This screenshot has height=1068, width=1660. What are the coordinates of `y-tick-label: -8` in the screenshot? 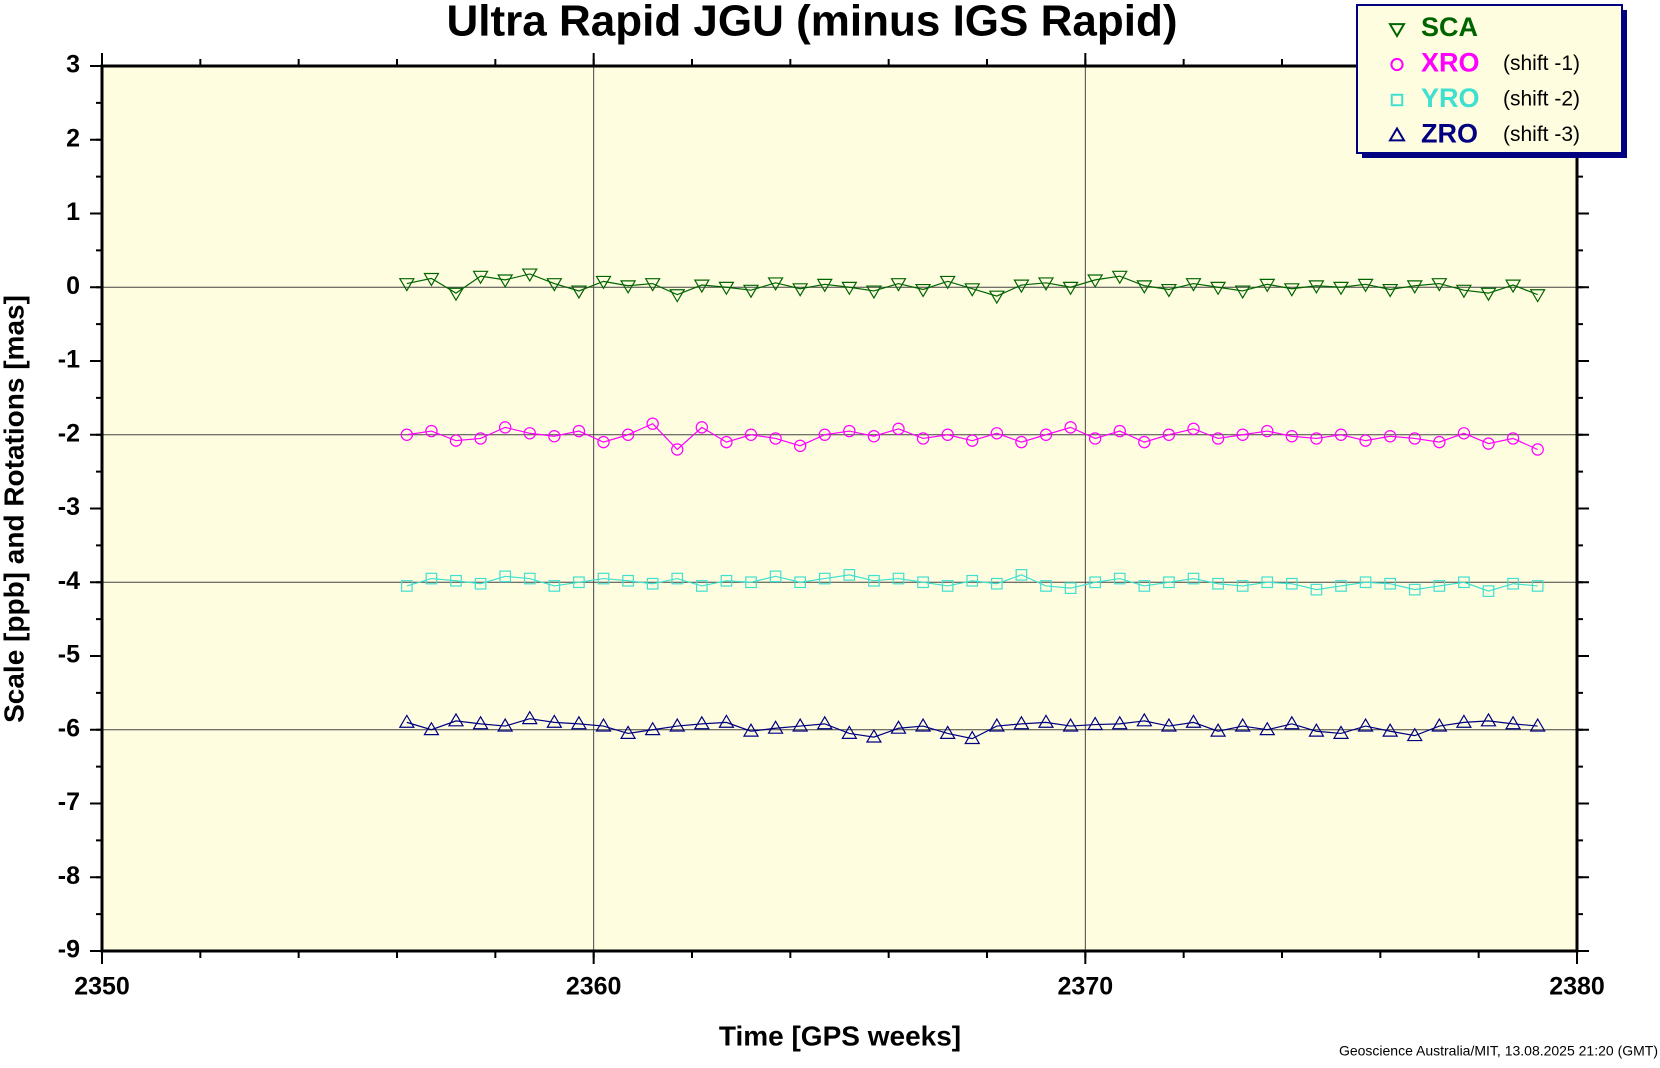 It's located at (69, 876).